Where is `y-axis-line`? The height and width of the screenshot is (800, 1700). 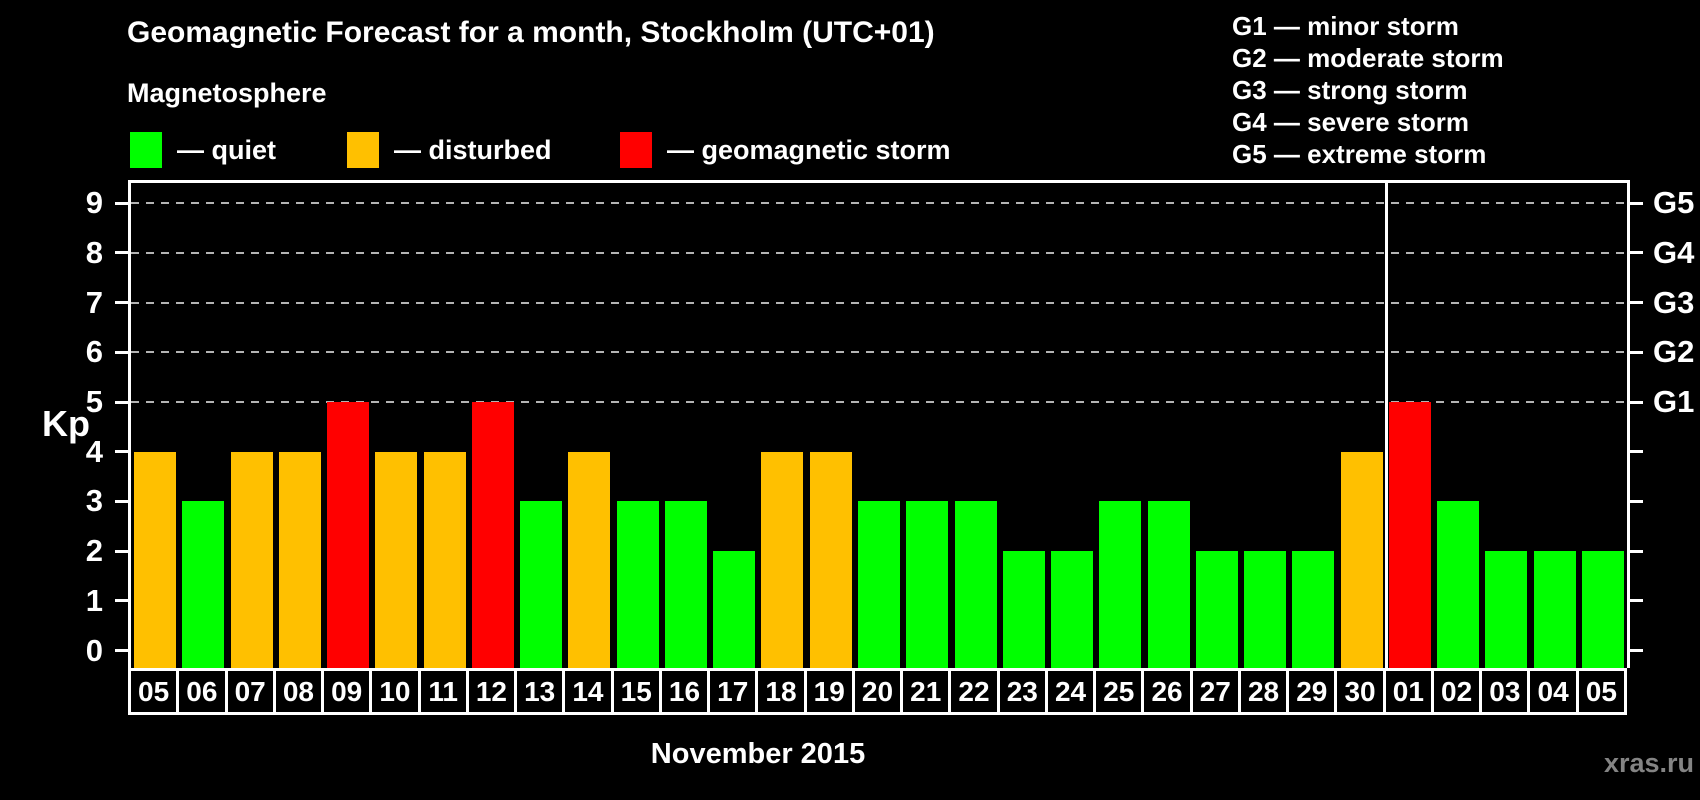 y-axis-line is located at coordinates (129, 424).